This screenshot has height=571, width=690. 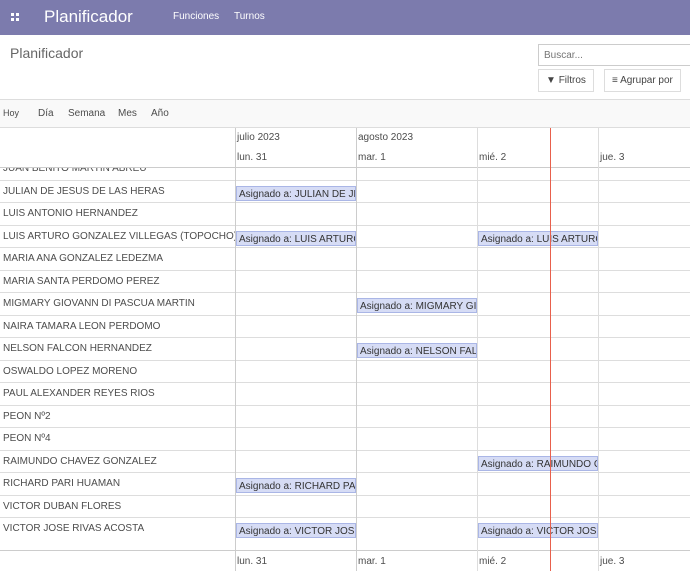 What do you see at coordinates (615, 80) in the screenshot?
I see `list-icon: ≡` at bounding box center [615, 80].